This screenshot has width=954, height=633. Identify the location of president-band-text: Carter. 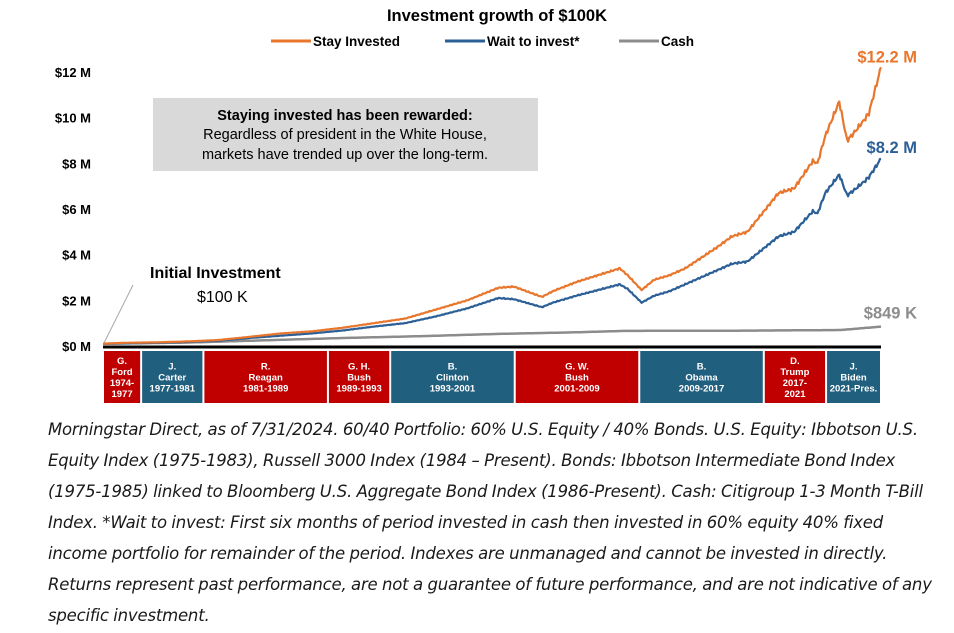
(172, 378).